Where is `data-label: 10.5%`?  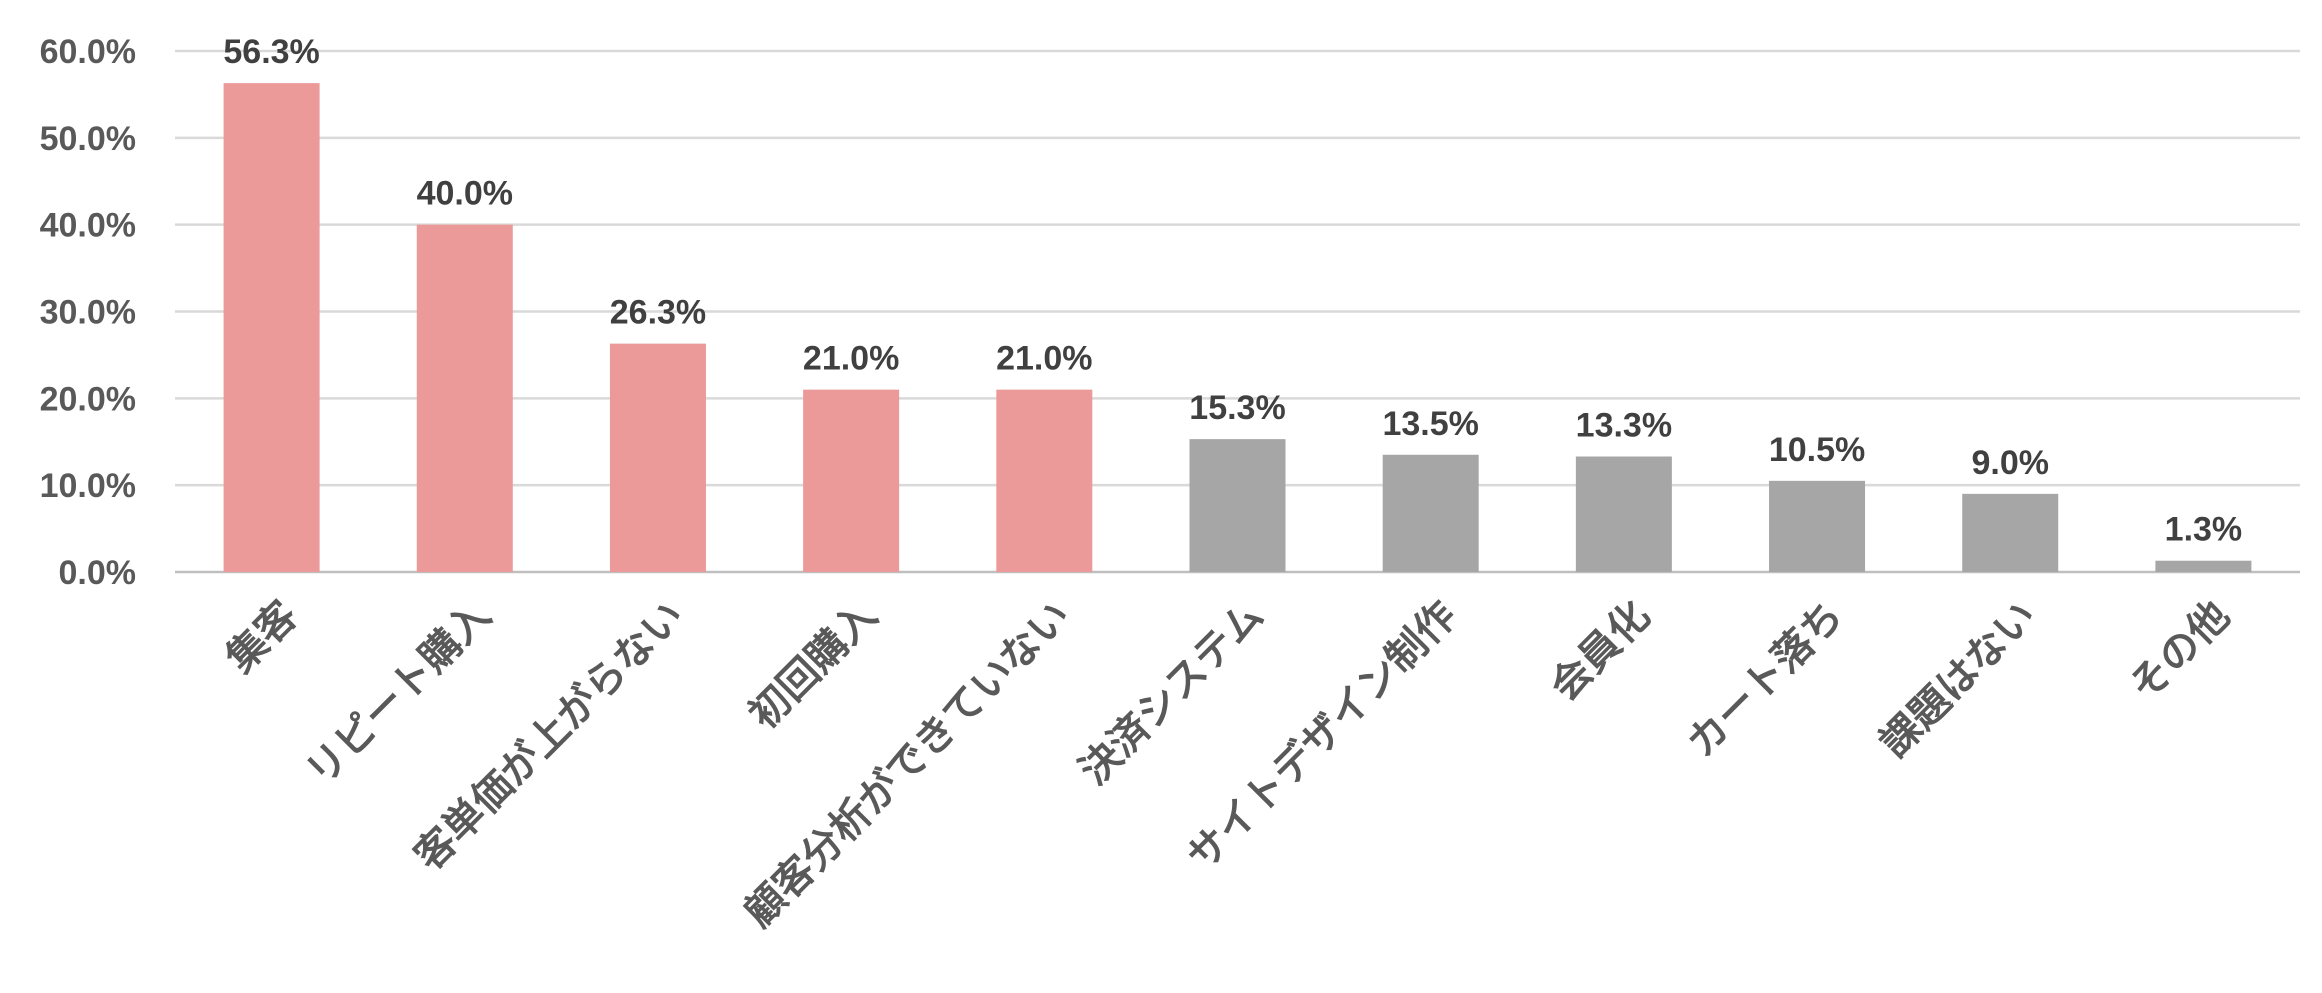 data-label: 10.5% is located at coordinates (1817, 450).